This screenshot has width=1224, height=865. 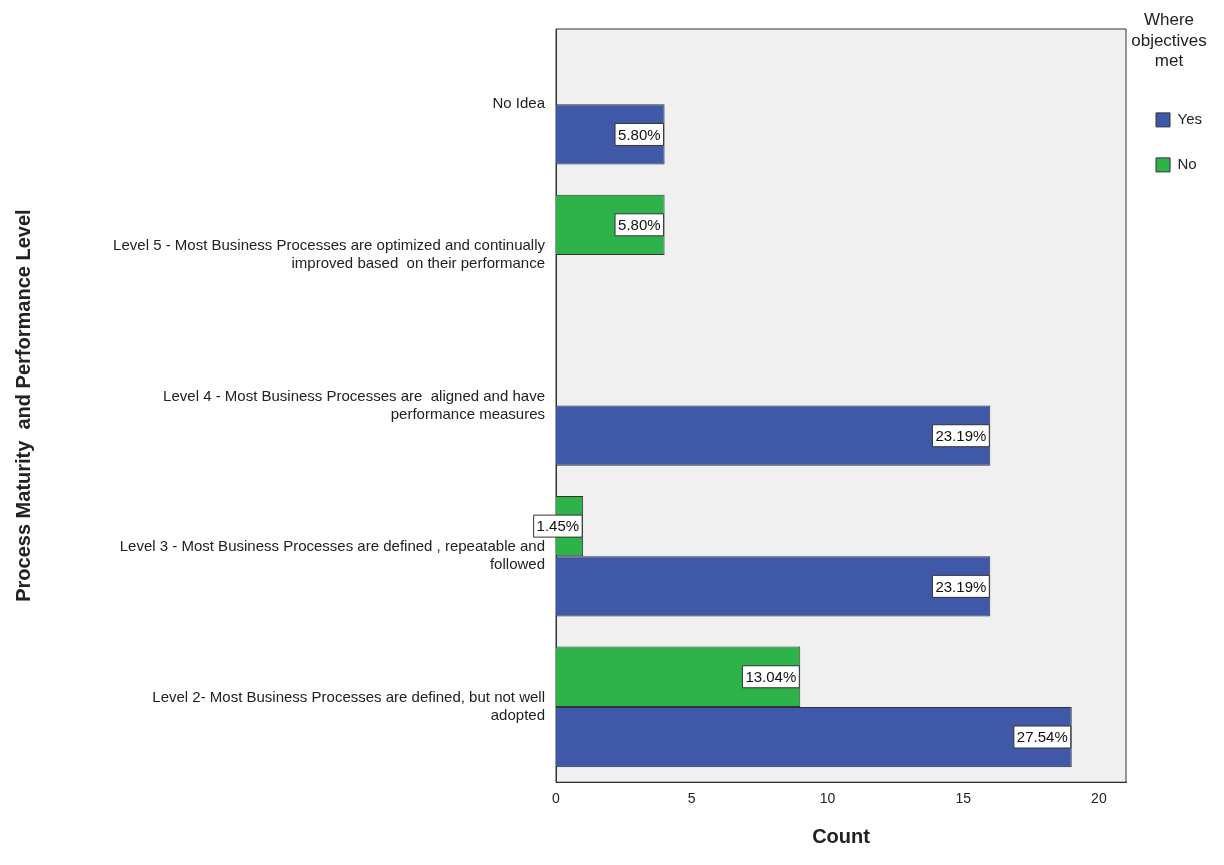 I want to click on legend-label: Yes, so click(x=1190, y=119).